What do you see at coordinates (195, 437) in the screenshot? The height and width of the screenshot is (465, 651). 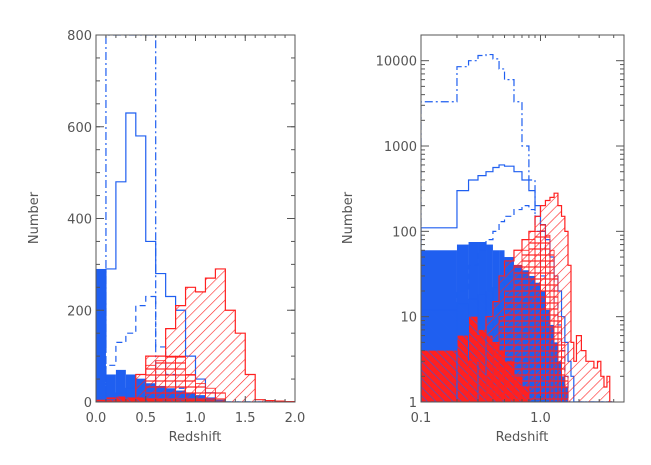 I see `left-x-axis-title: Redshift` at bounding box center [195, 437].